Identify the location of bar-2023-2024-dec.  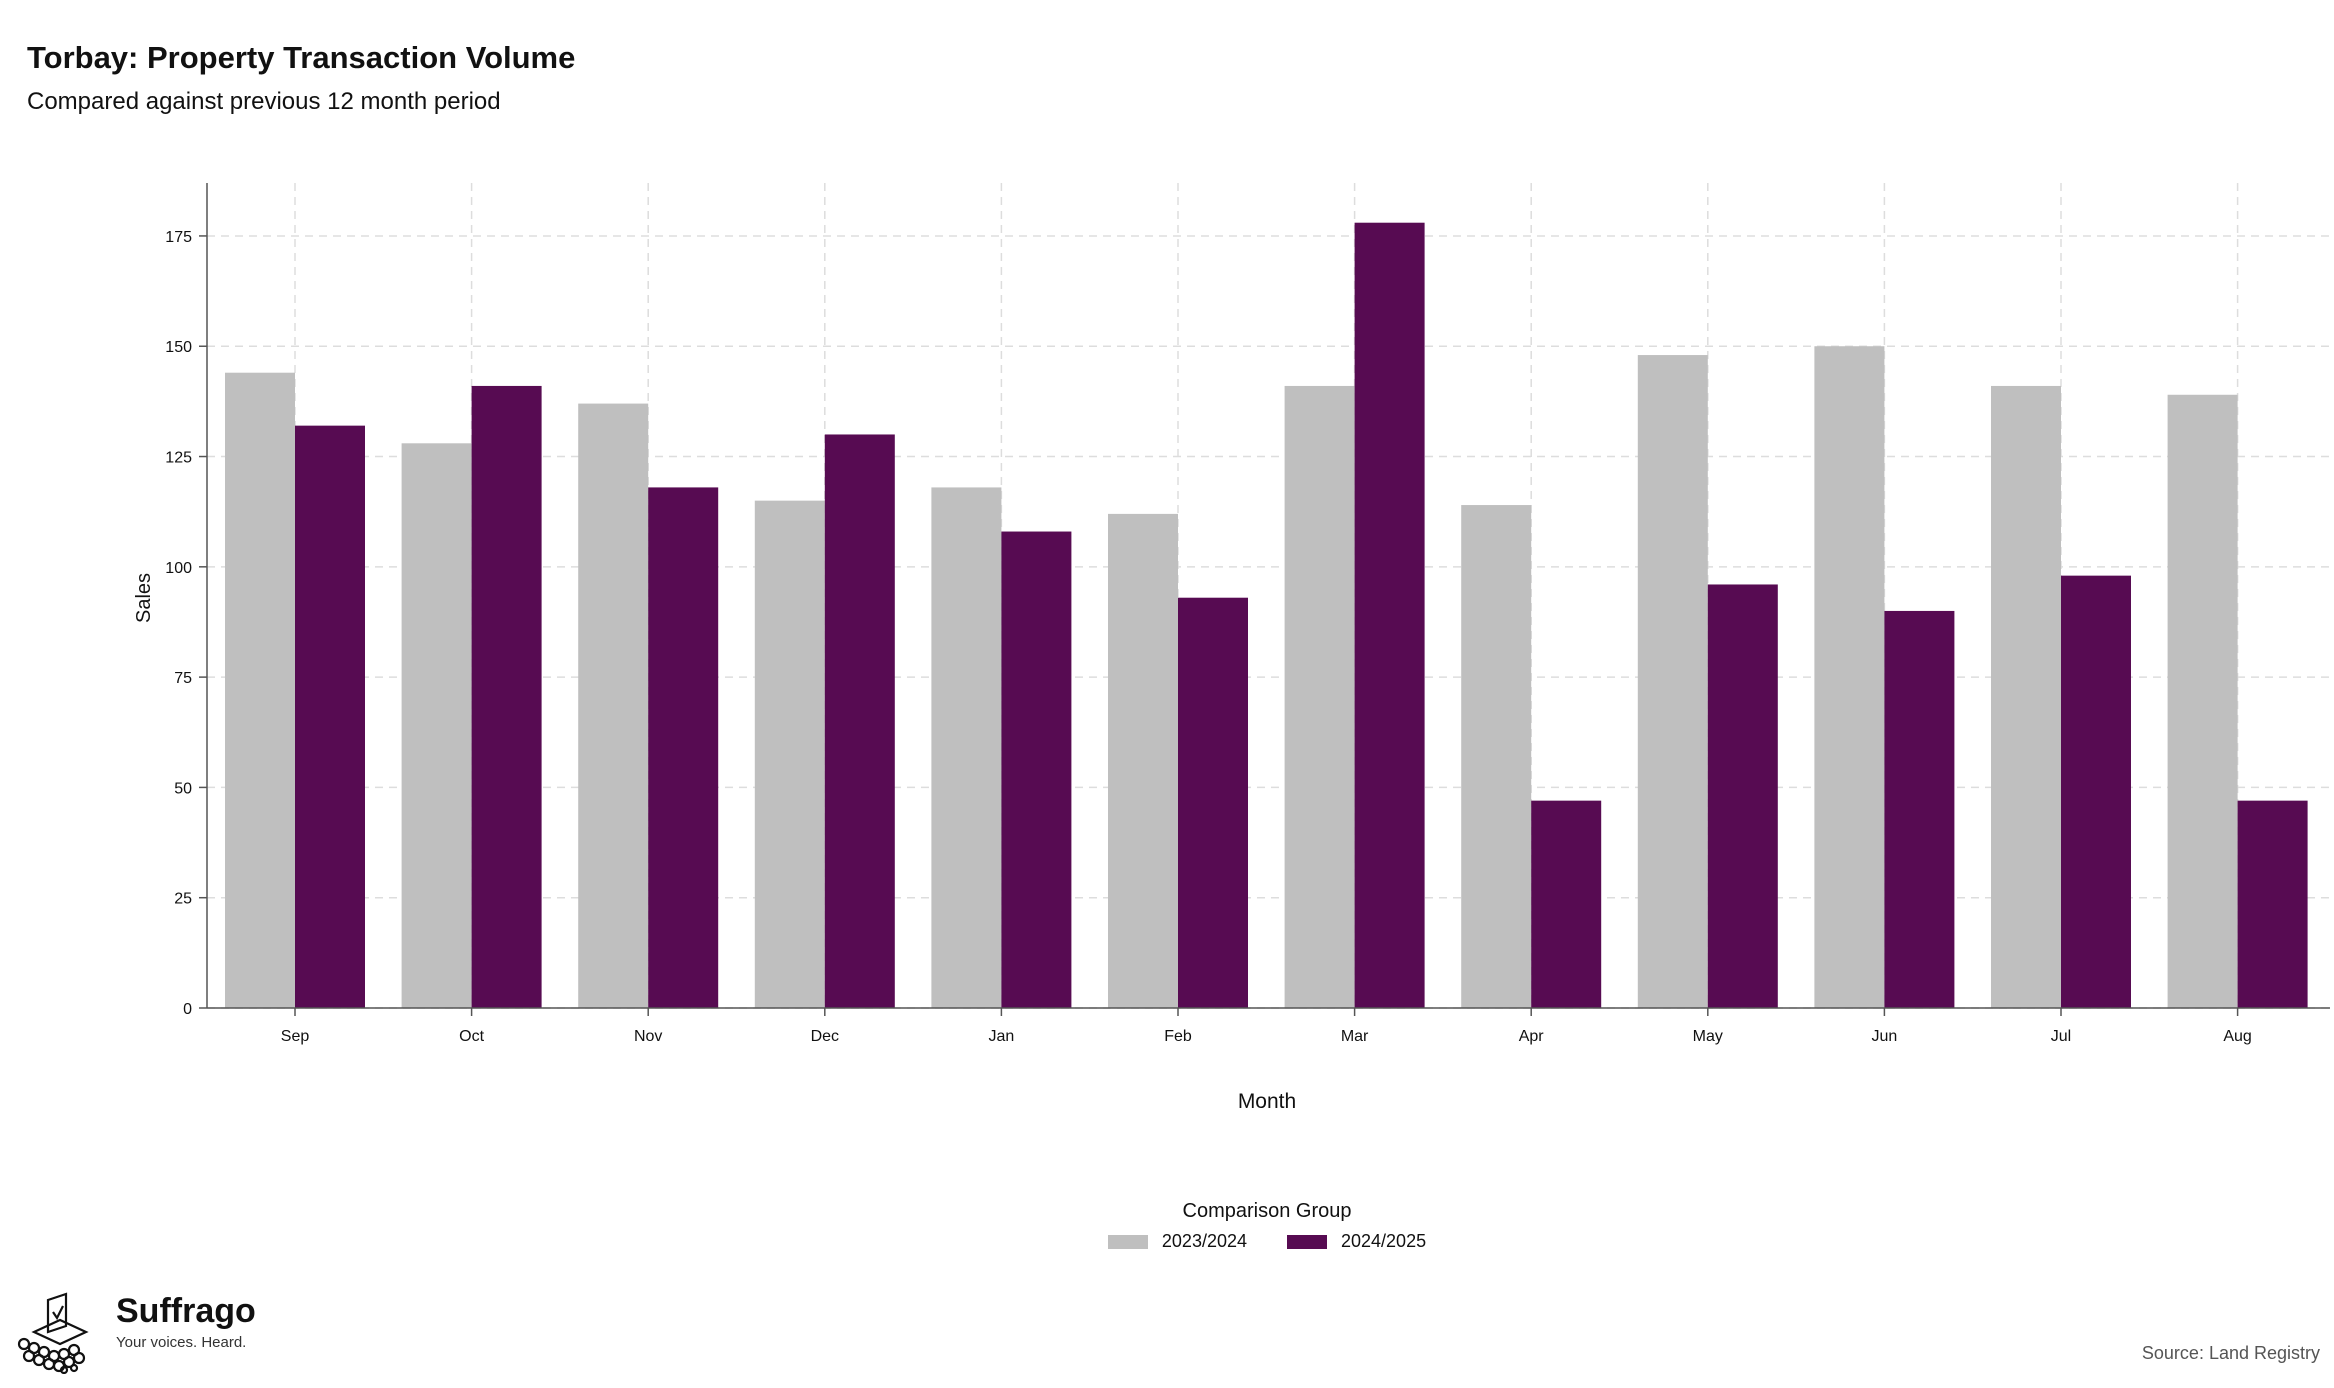
(789, 754).